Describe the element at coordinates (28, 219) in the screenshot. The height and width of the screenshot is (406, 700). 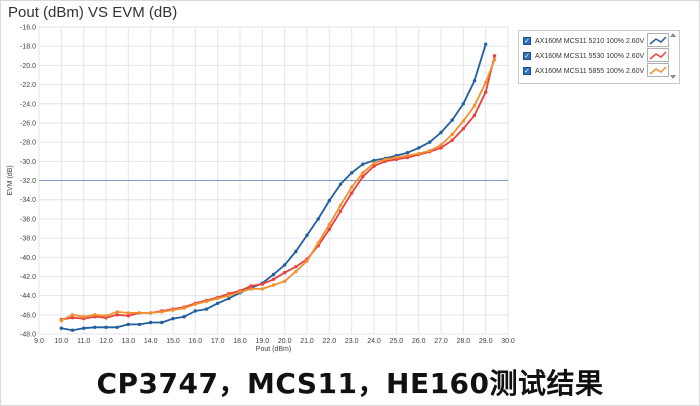
I see `y-tick-label: -36.0` at that location.